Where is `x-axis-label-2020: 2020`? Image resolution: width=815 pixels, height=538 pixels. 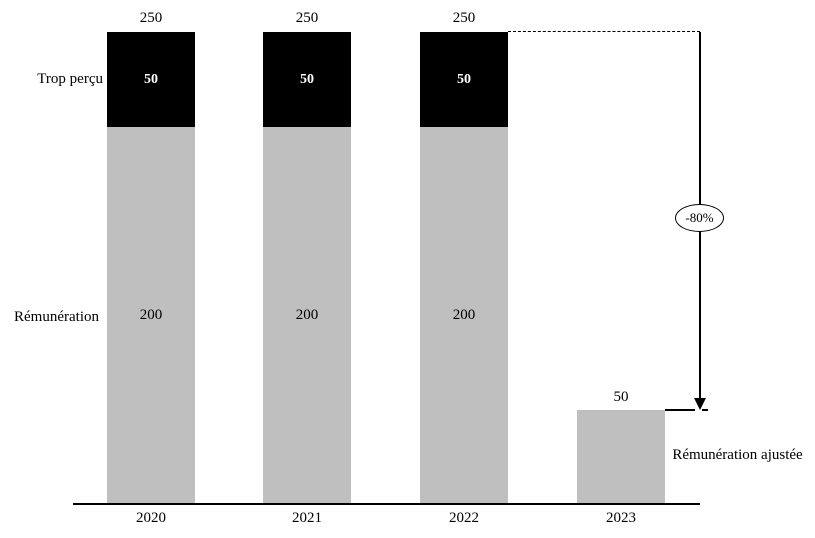 x-axis-label-2020: 2020 is located at coordinates (151, 518).